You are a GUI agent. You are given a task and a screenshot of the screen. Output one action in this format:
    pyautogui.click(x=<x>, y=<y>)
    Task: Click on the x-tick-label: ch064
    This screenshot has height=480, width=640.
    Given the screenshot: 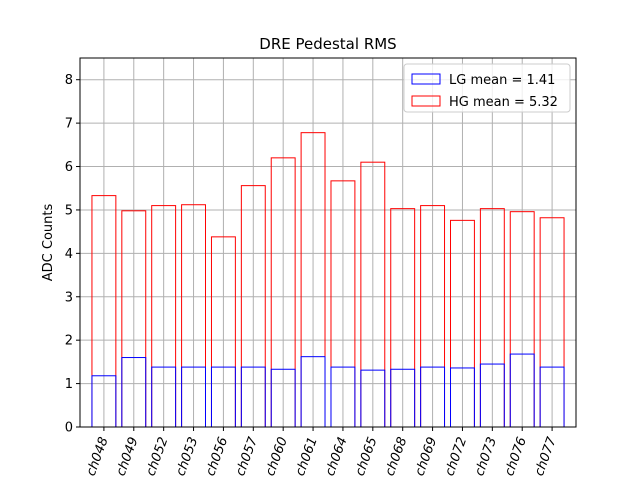 What is the action you would take?
    pyautogui.click(x=337, y=456)
    